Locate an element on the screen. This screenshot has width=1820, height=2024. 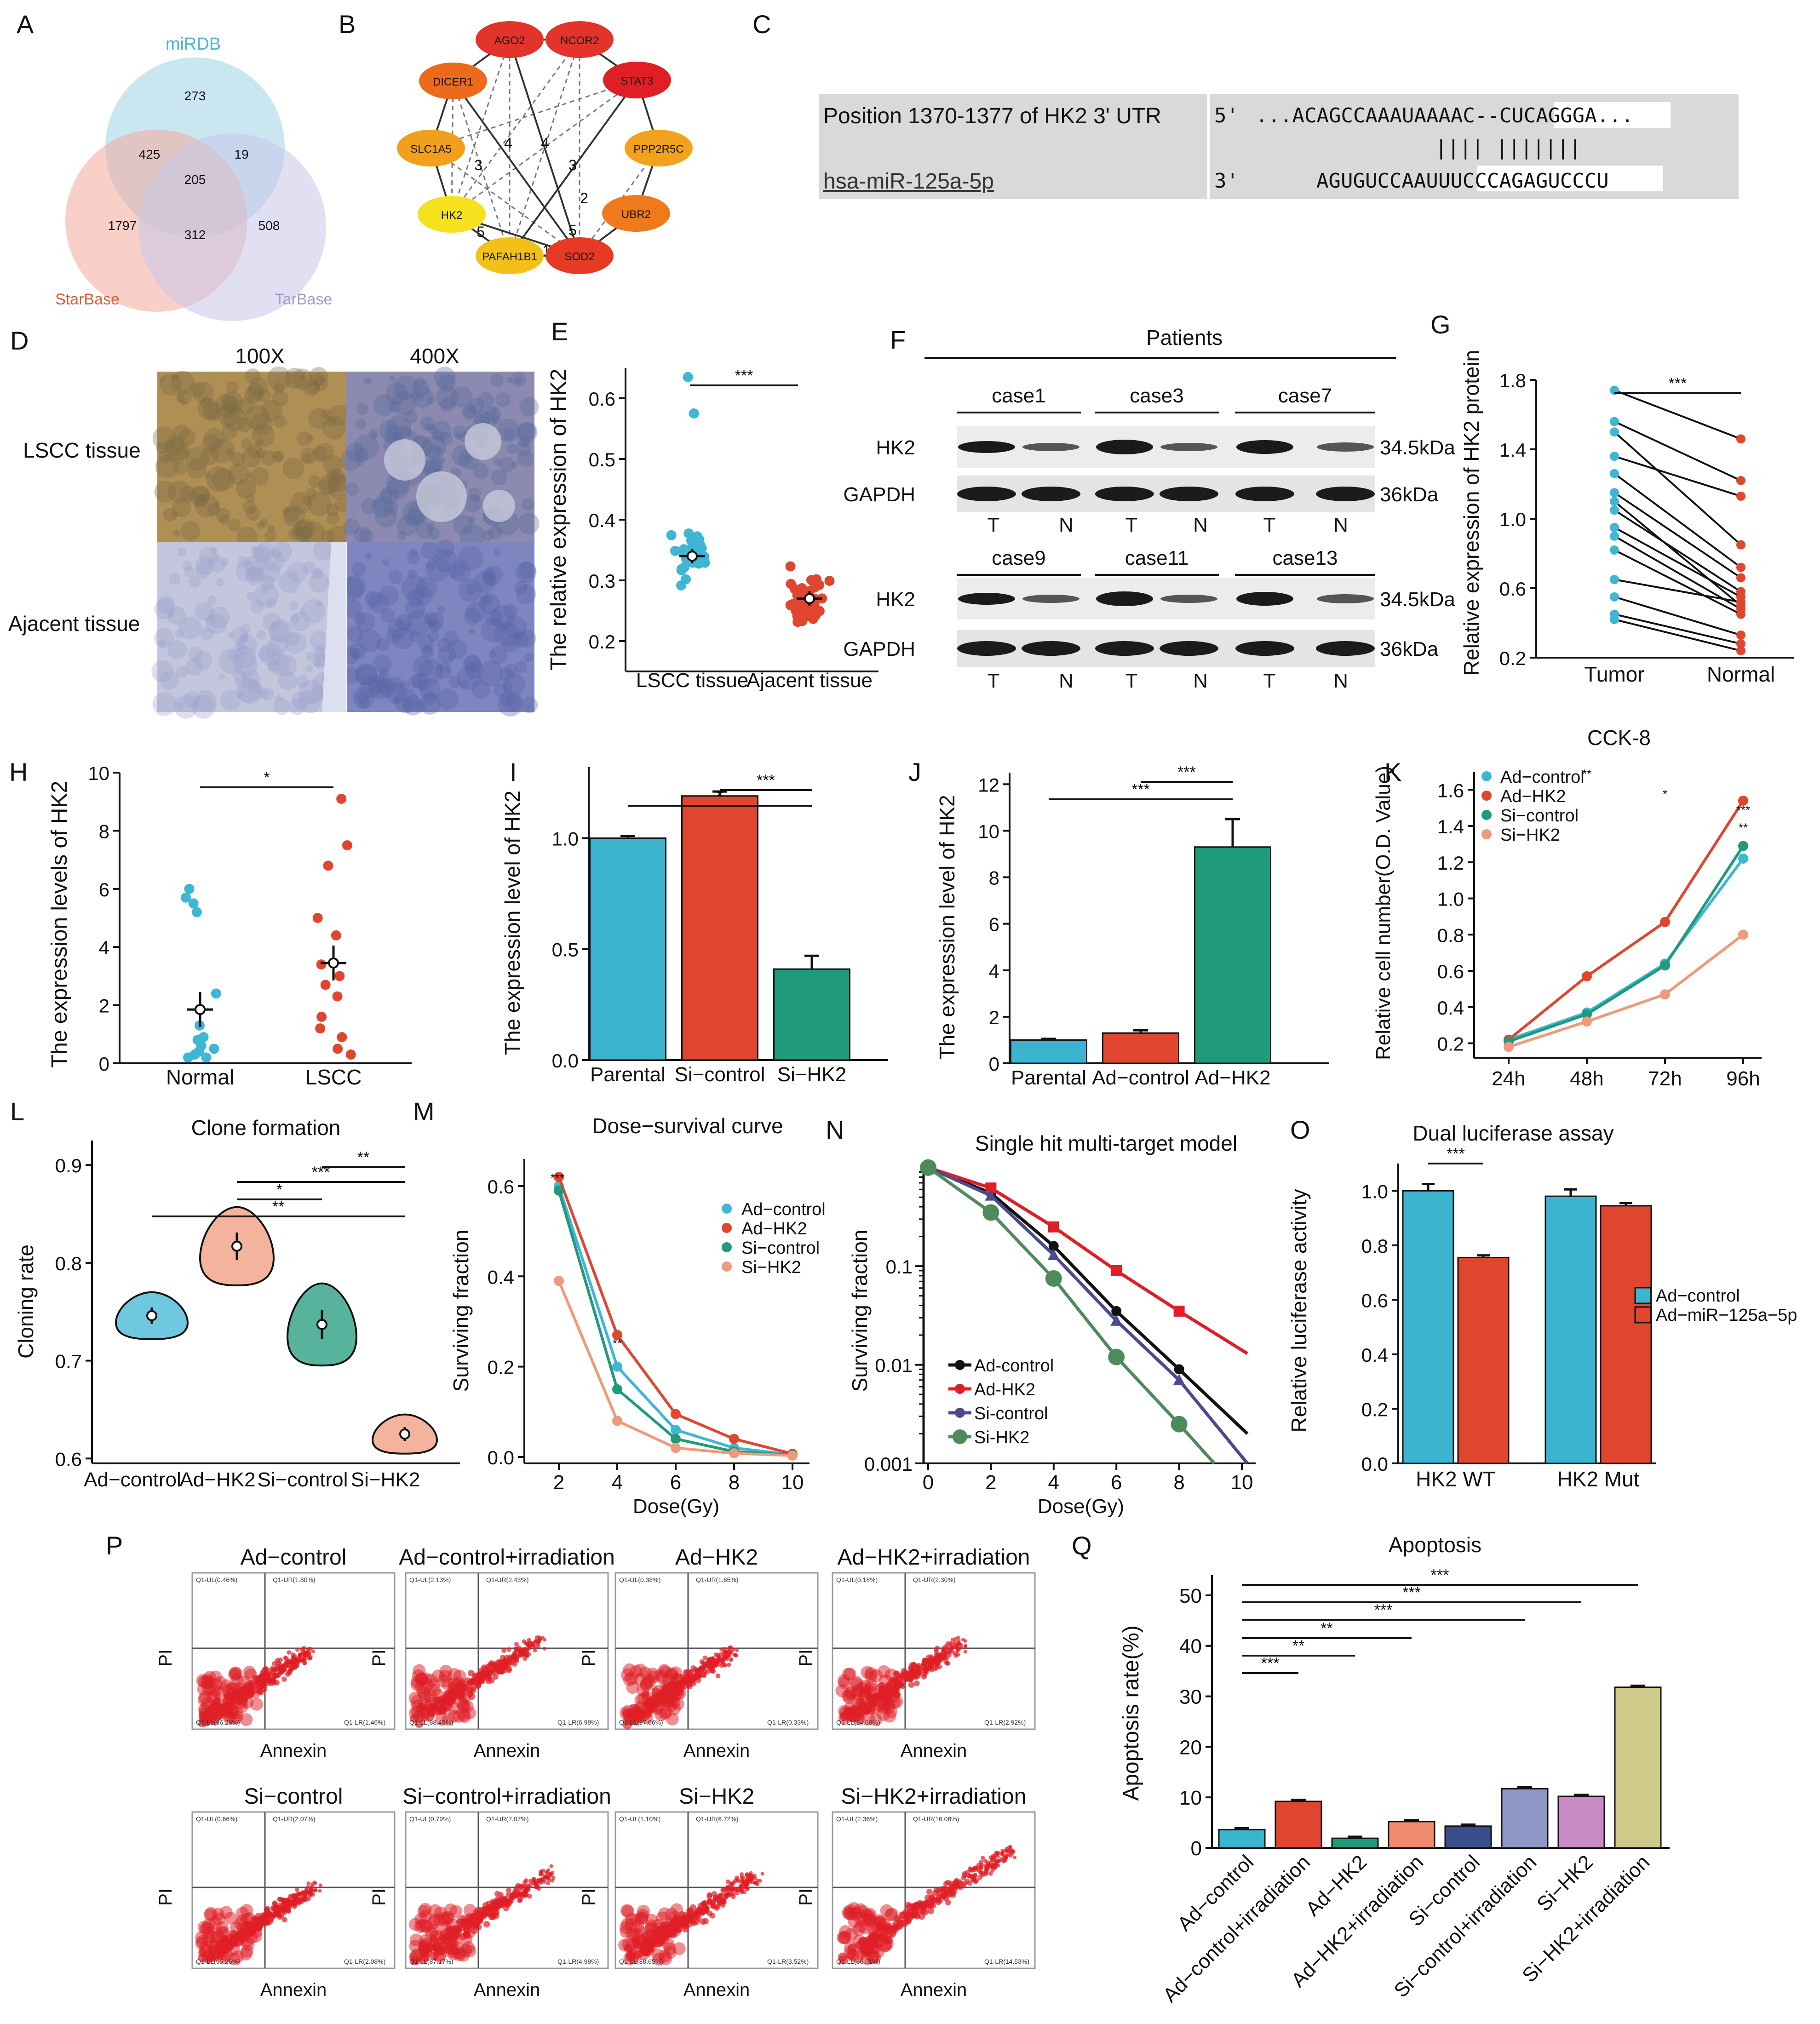
panel-o-category-label: HK2 Mut is located at coordinates (1598, 1479).